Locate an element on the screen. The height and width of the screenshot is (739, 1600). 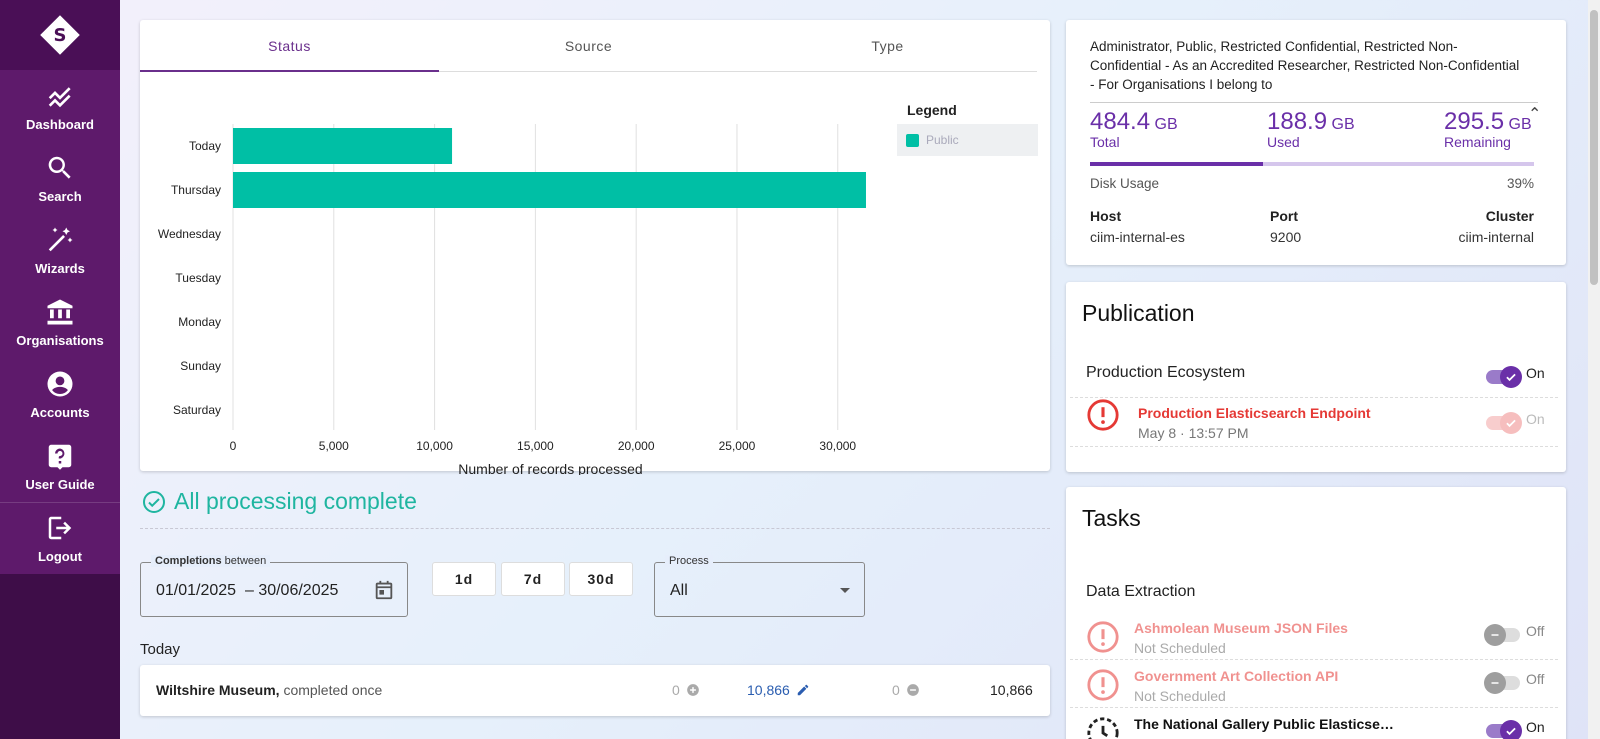
date-field-label-bold: Completions is located at coordinates (188, 561).